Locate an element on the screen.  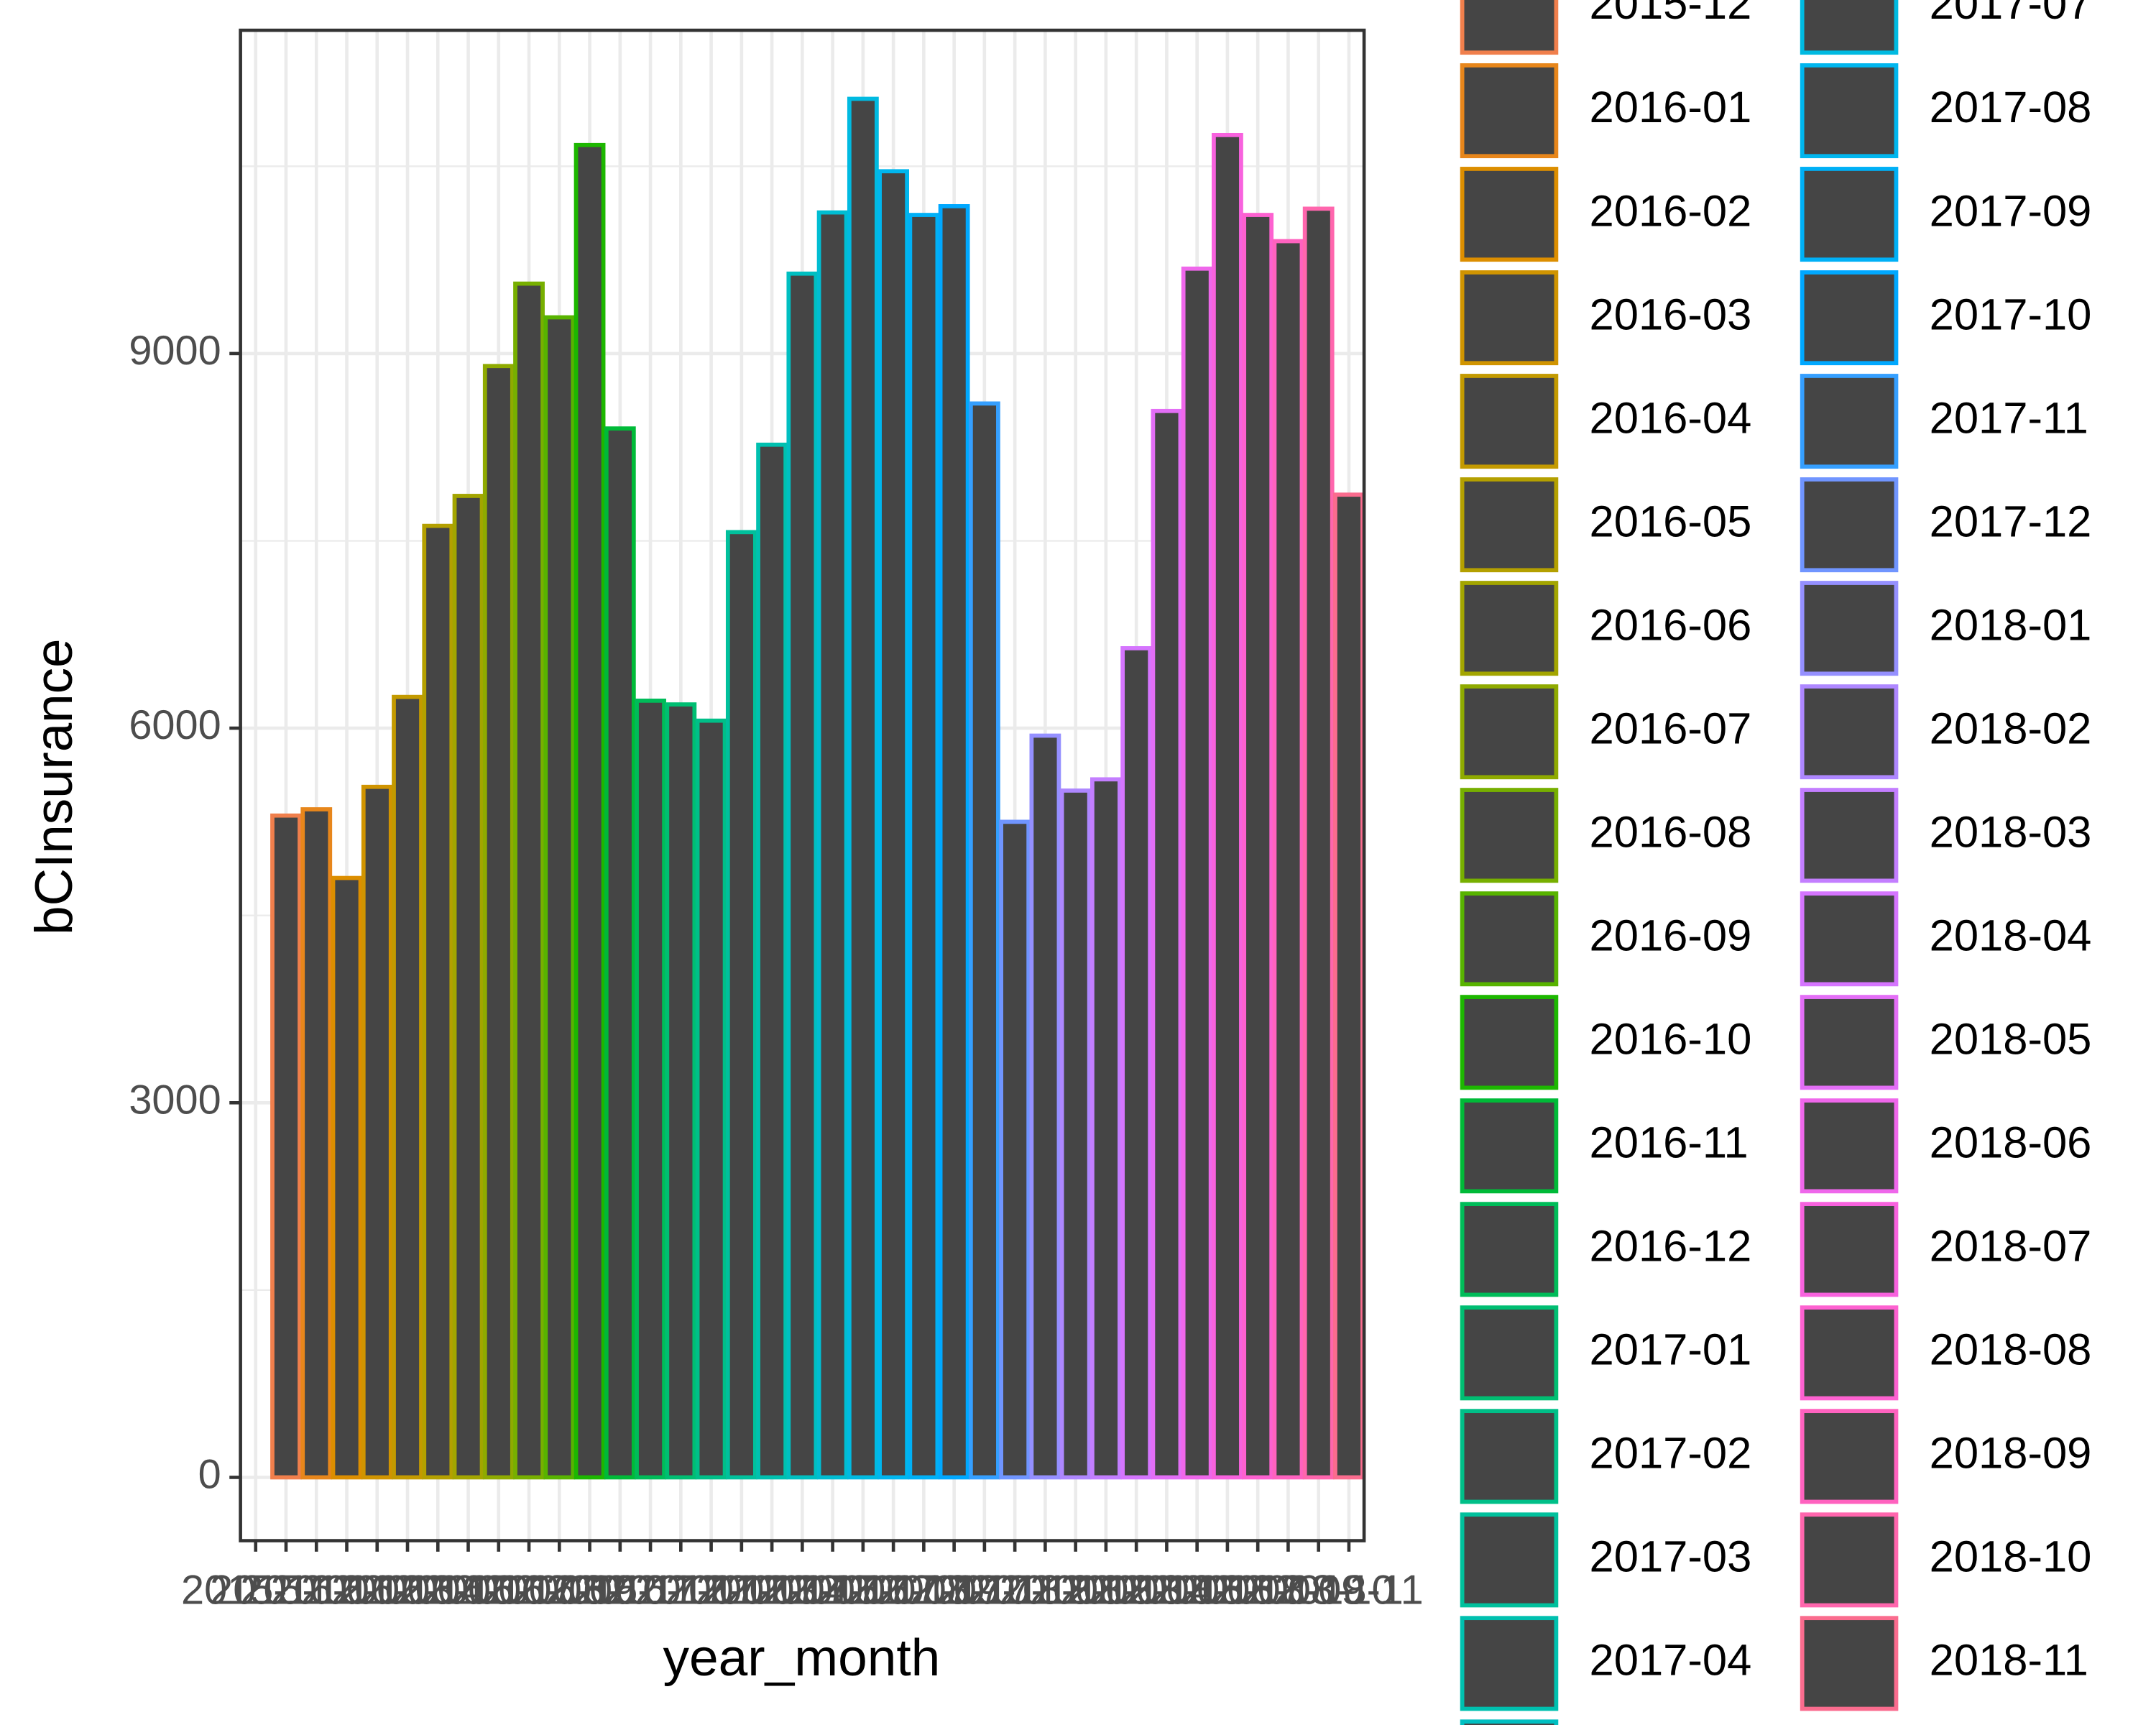
legend-label: 2018-11 is located at coordinates (2009, 1660).